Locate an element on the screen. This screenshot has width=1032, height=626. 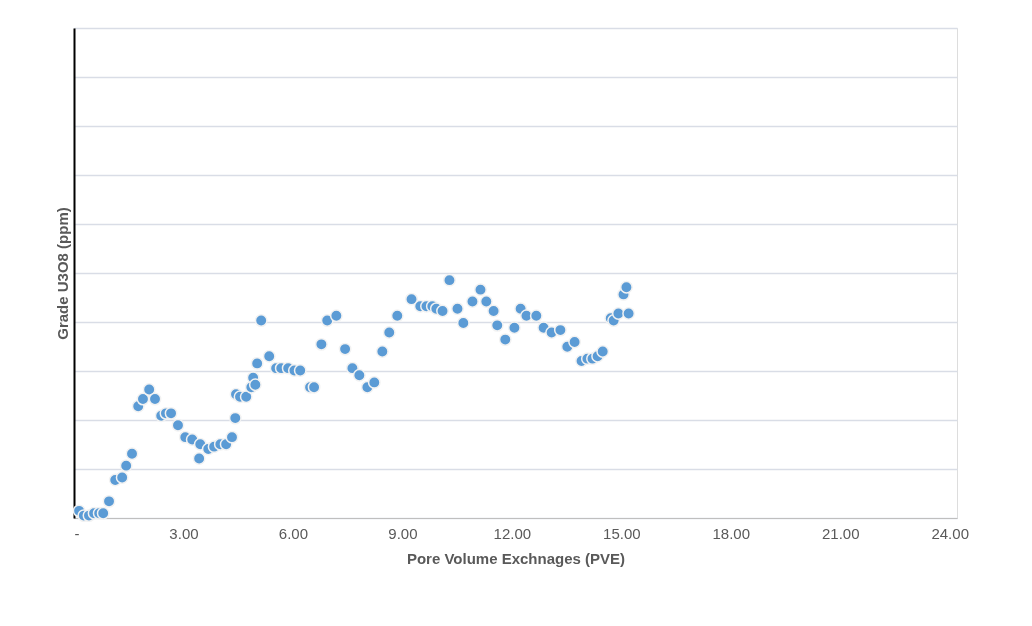
x-tick-label: 21.00 is located at coordinates (840, 533).